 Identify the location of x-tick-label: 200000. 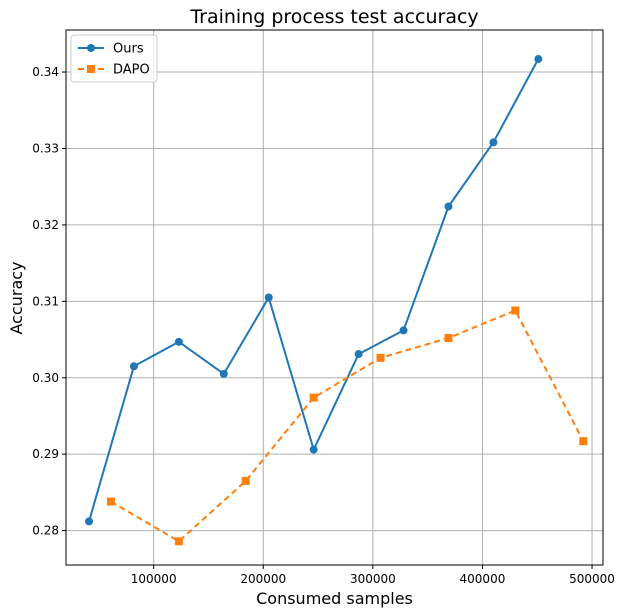
(263, 579).